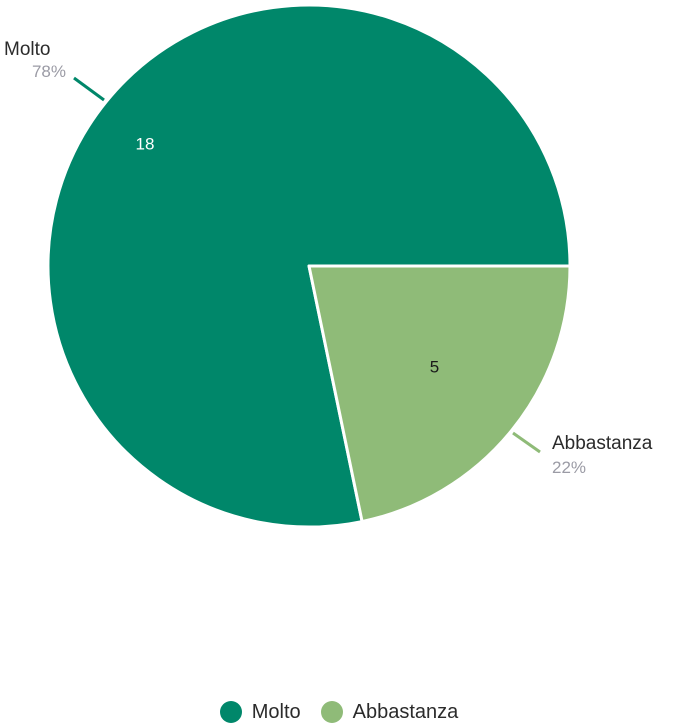 This screenshot has height=727, width=678. What do you see at coordinates (27, 49) in the screenshot?
I see `outer-label-molto: Molto` at bounding box center [27, 49].